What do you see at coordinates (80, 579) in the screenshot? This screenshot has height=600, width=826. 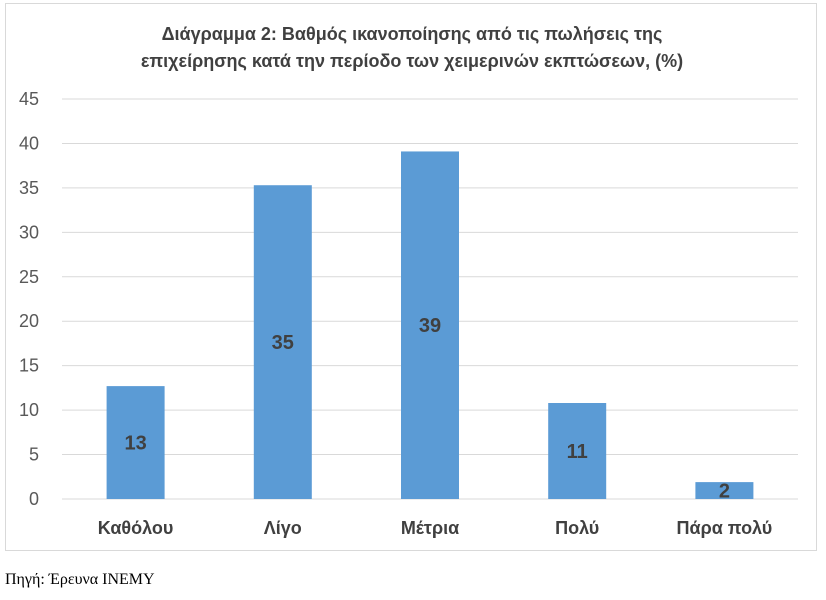 I see `source-note: Πηγή: Έρευνα ΙΝΕΜΥ` at bounding box center [80, 579].